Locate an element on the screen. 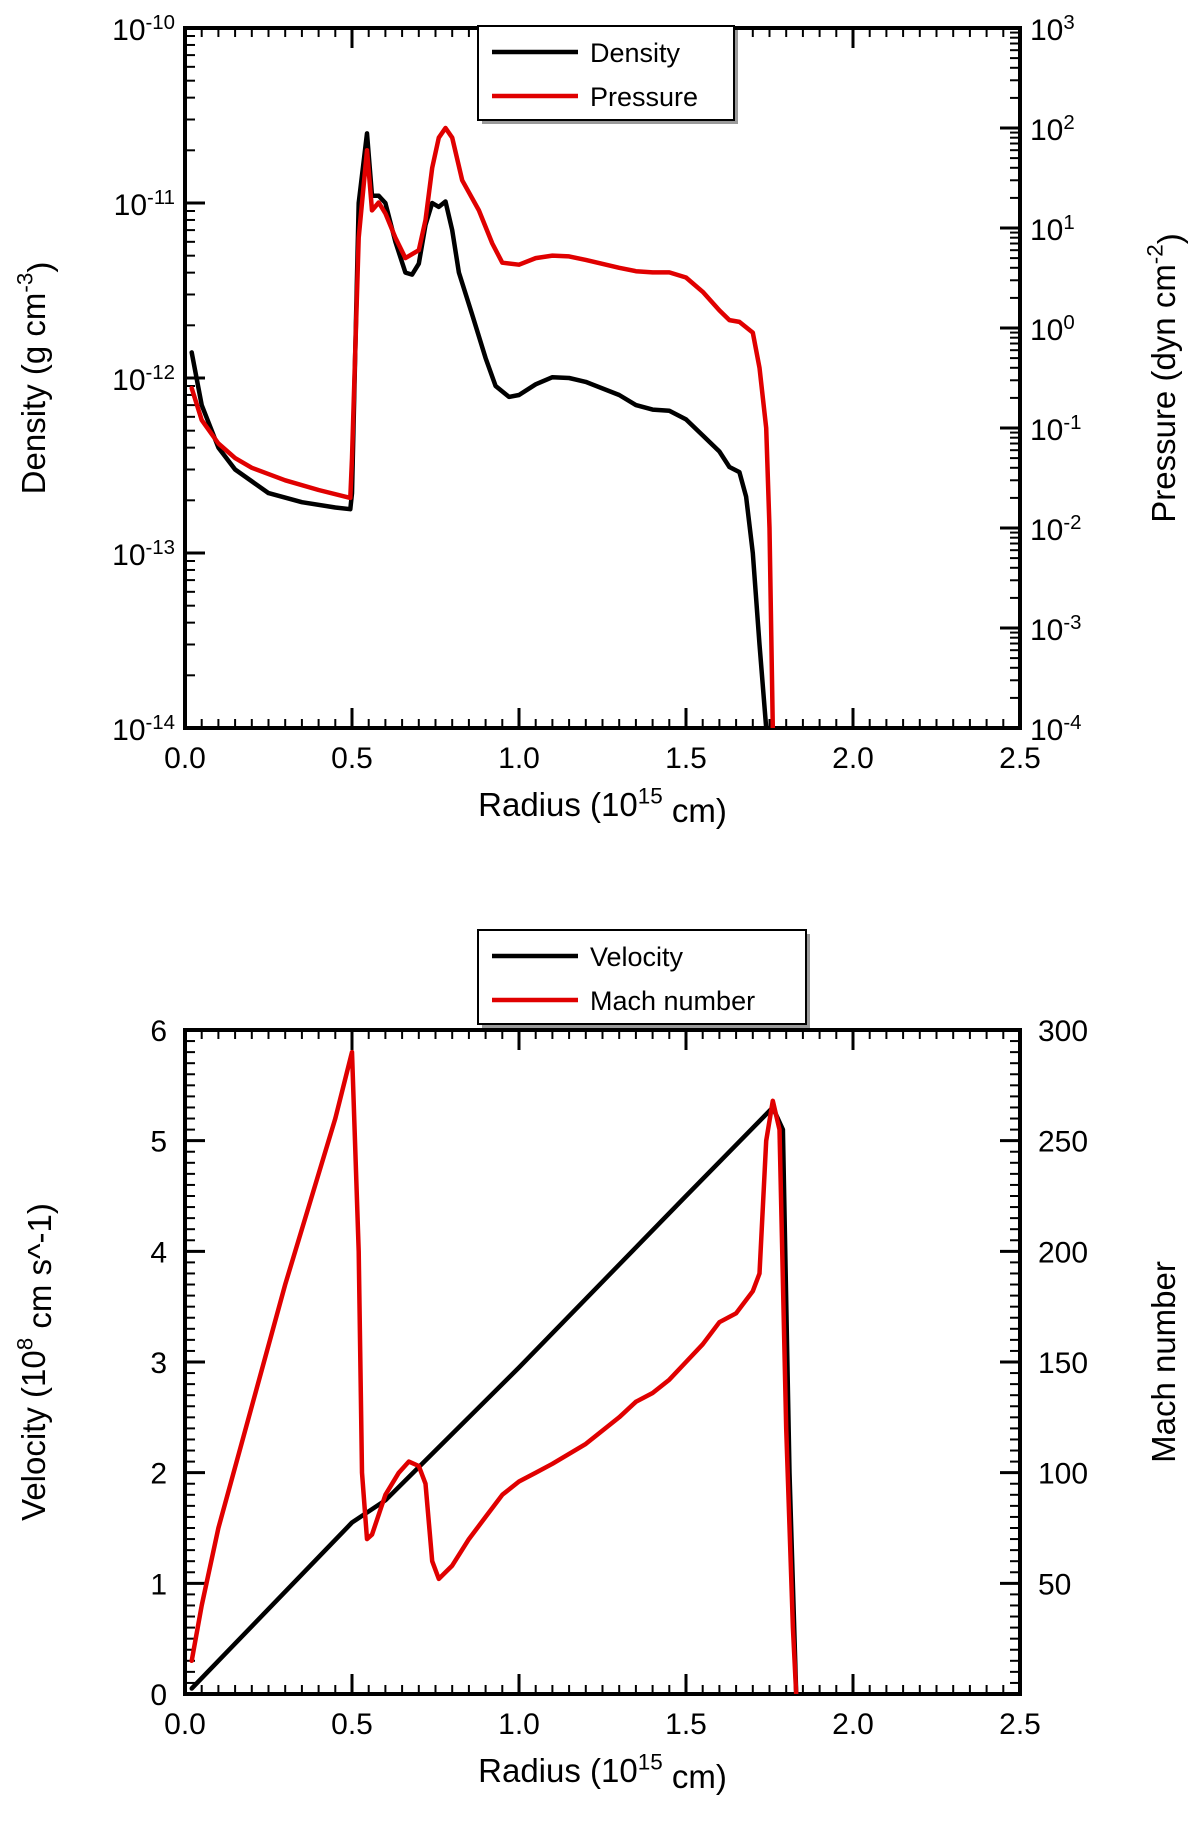 This screenshot has width=1200, height=1846. legend-label: Density is located at coordinates (635, 53).